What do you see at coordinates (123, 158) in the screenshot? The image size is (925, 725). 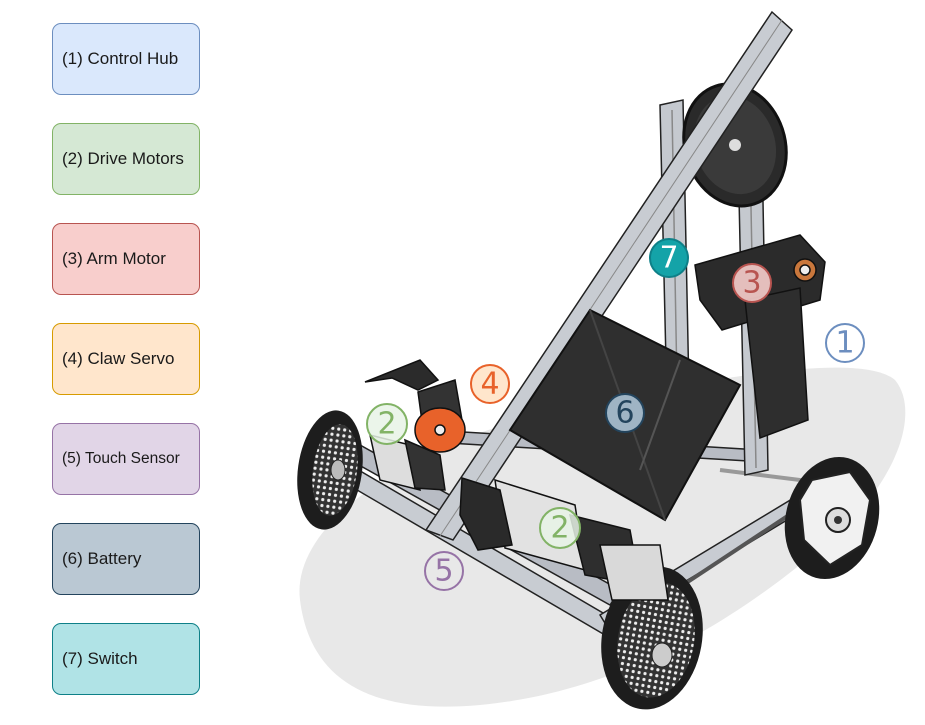 I see `legend-label: (2) Drive Motors` at bounding box center [123, 158].